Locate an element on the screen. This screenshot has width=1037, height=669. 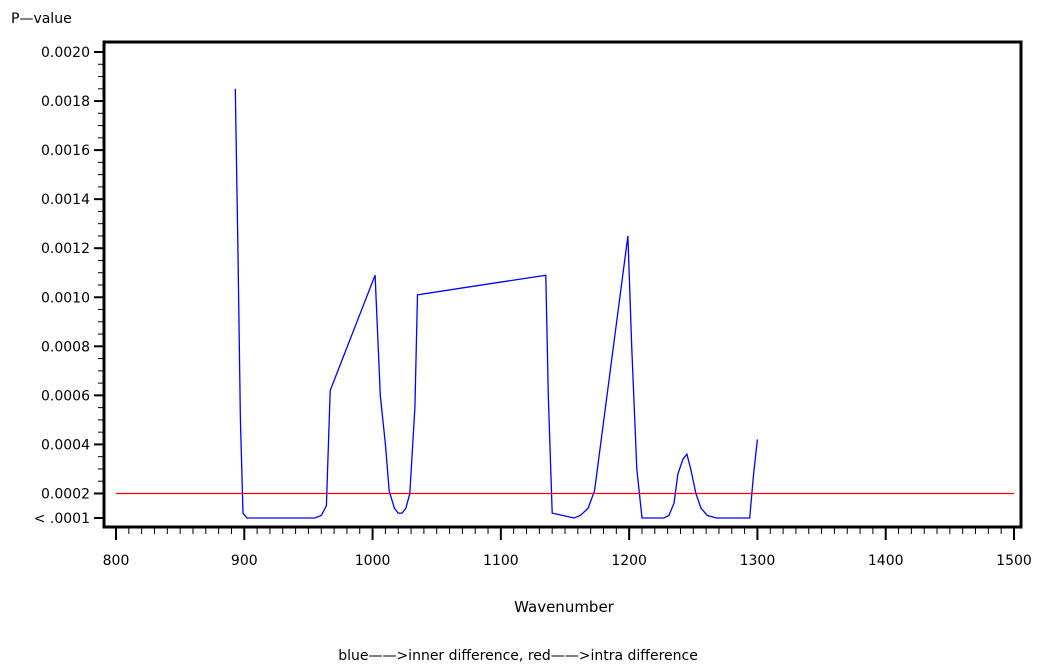
x-tick-label: 1500 is located at coordinates (1014, 561).